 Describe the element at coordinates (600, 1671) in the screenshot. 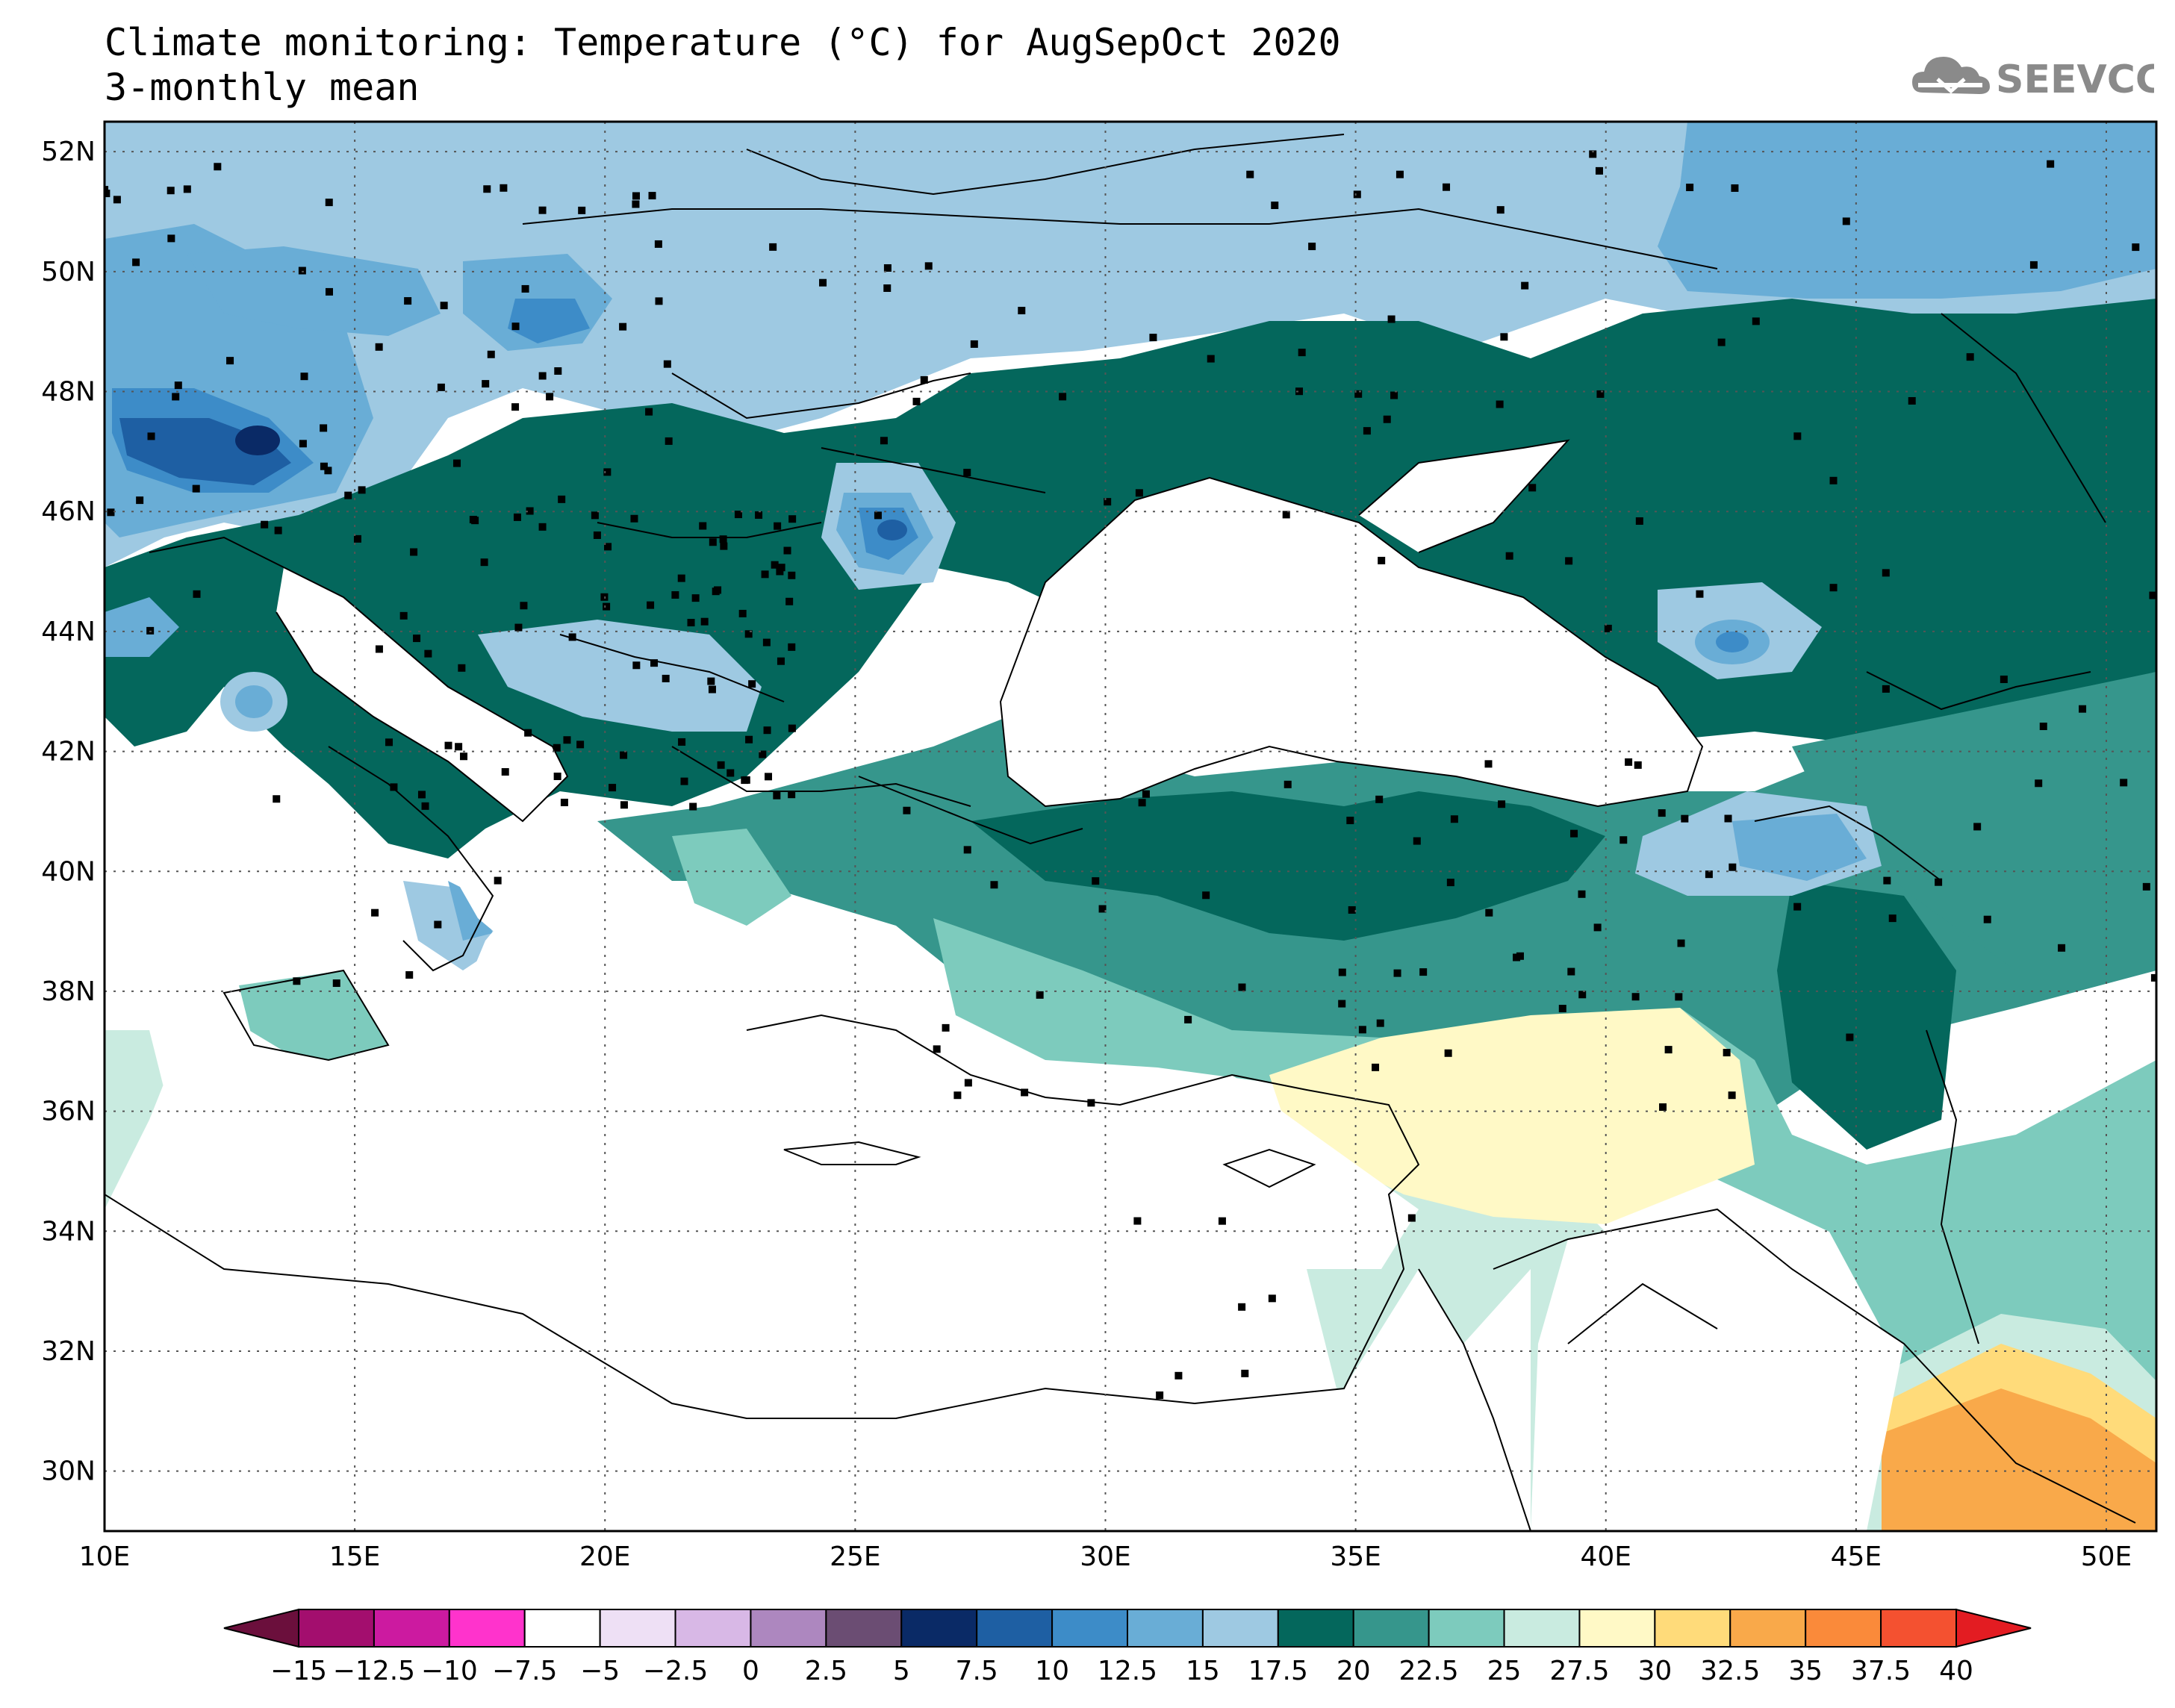

I see `colorbar-label: −5` at that location.